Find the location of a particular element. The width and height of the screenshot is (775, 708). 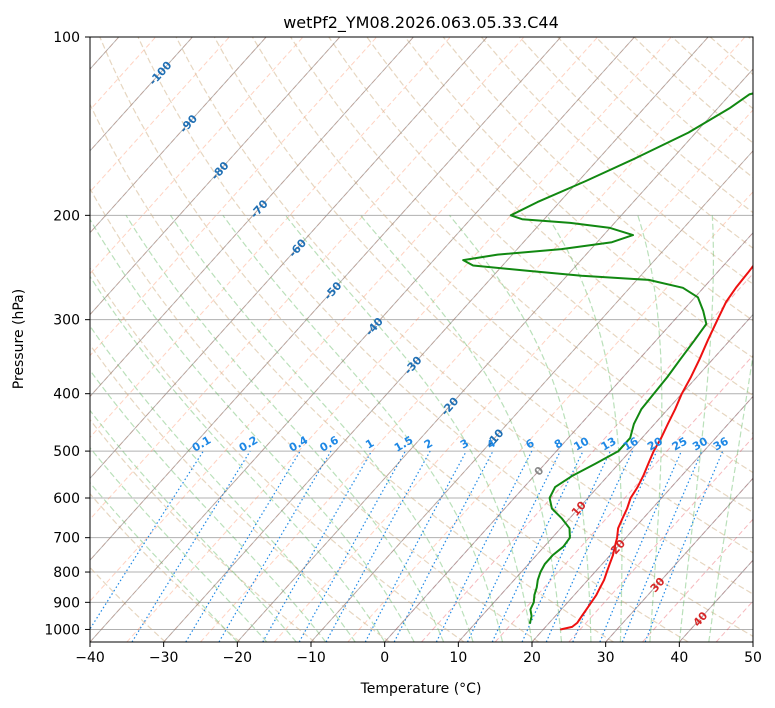

x-tick-label: 40 is located at coordinates (679, 658).